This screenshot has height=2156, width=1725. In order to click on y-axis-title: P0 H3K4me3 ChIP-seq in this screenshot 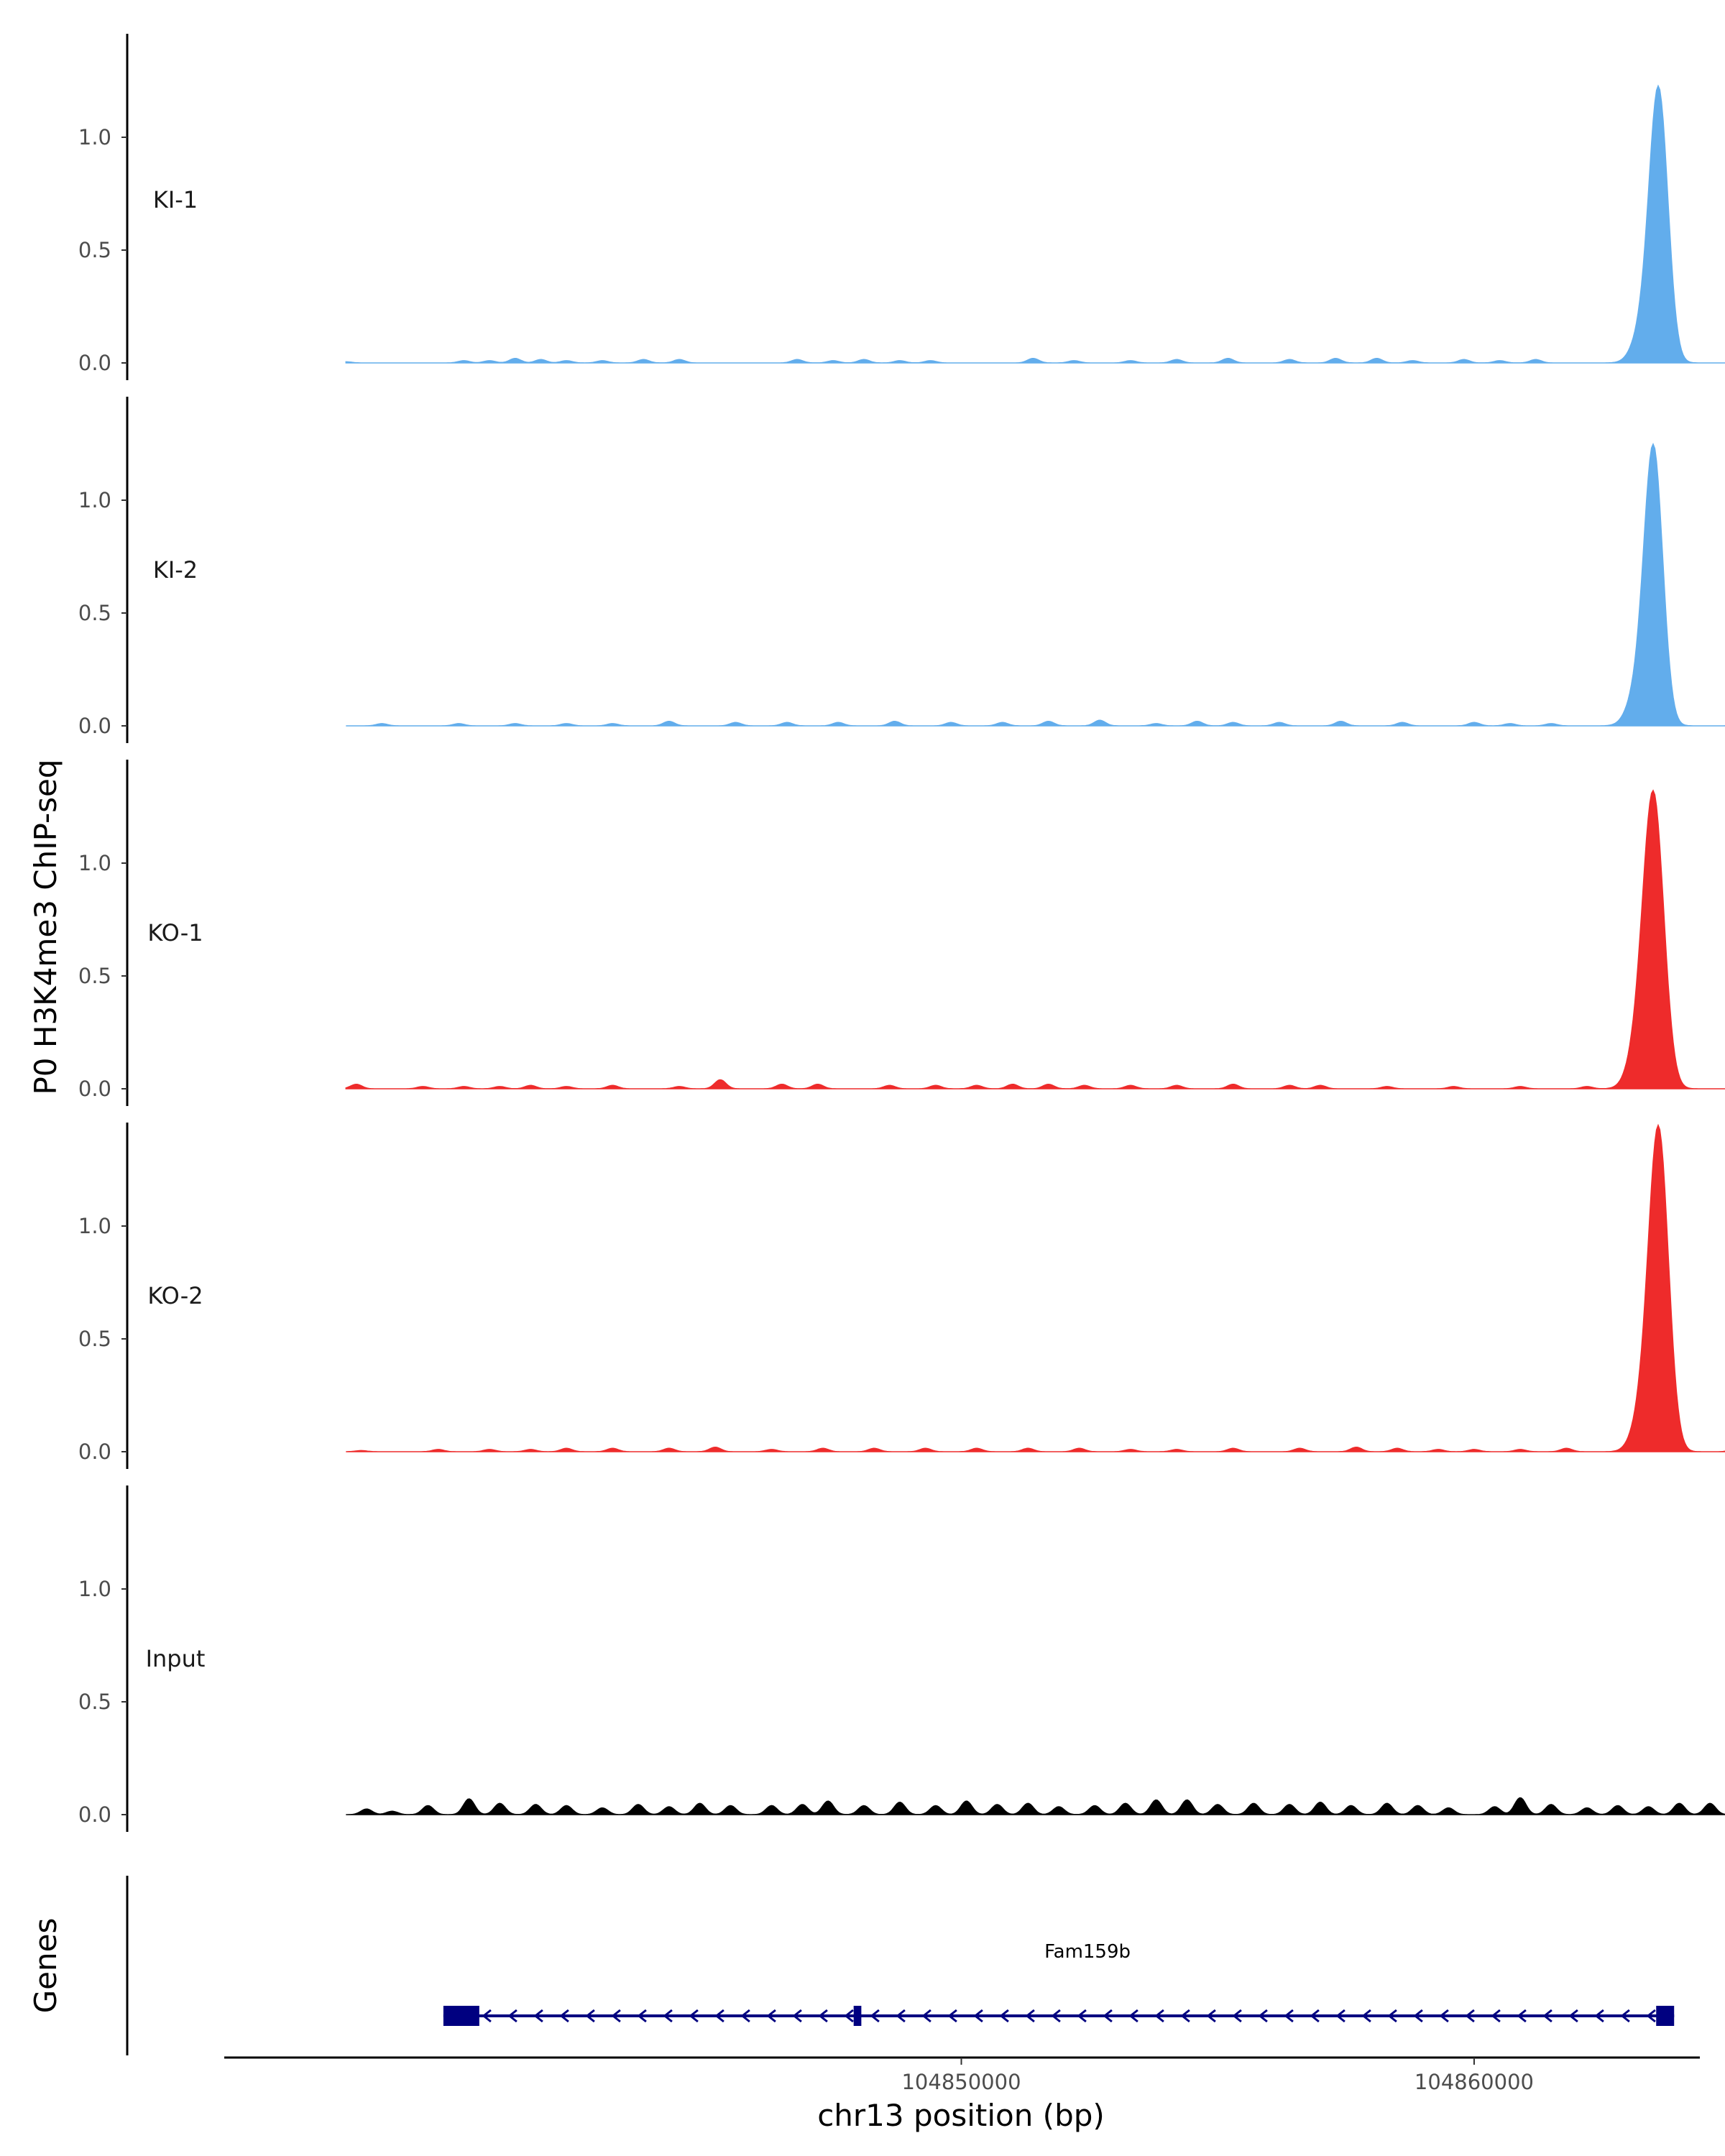, I will do `click(45, 927)`.